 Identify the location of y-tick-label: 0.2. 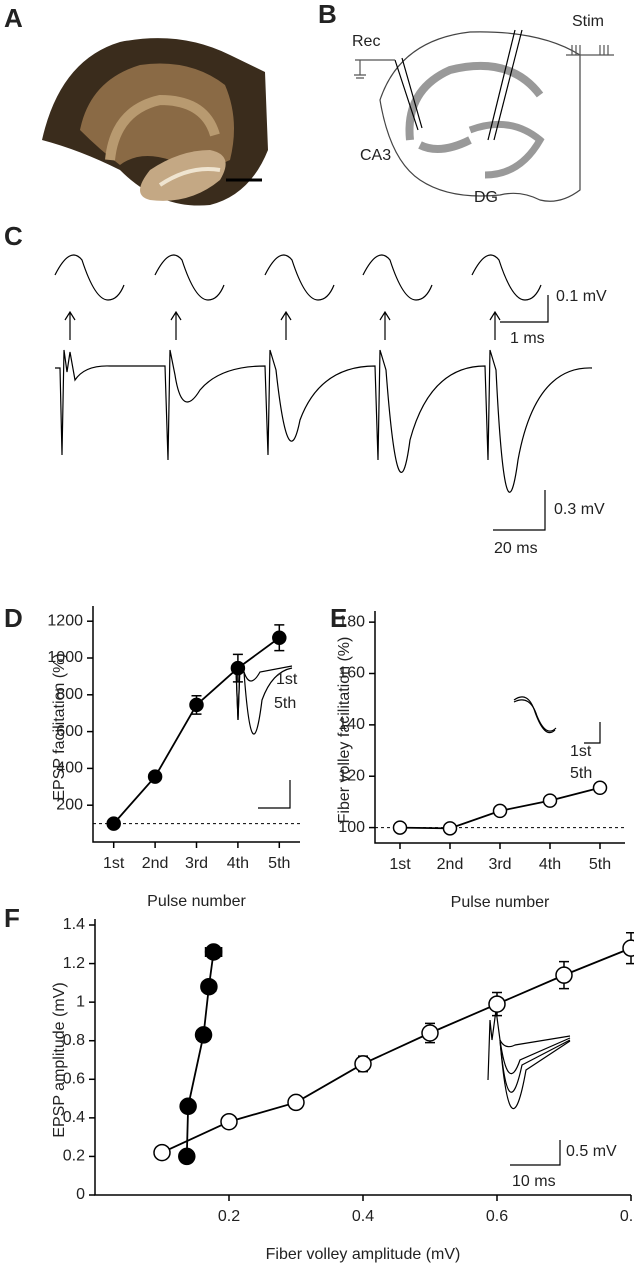
(74, 1156).